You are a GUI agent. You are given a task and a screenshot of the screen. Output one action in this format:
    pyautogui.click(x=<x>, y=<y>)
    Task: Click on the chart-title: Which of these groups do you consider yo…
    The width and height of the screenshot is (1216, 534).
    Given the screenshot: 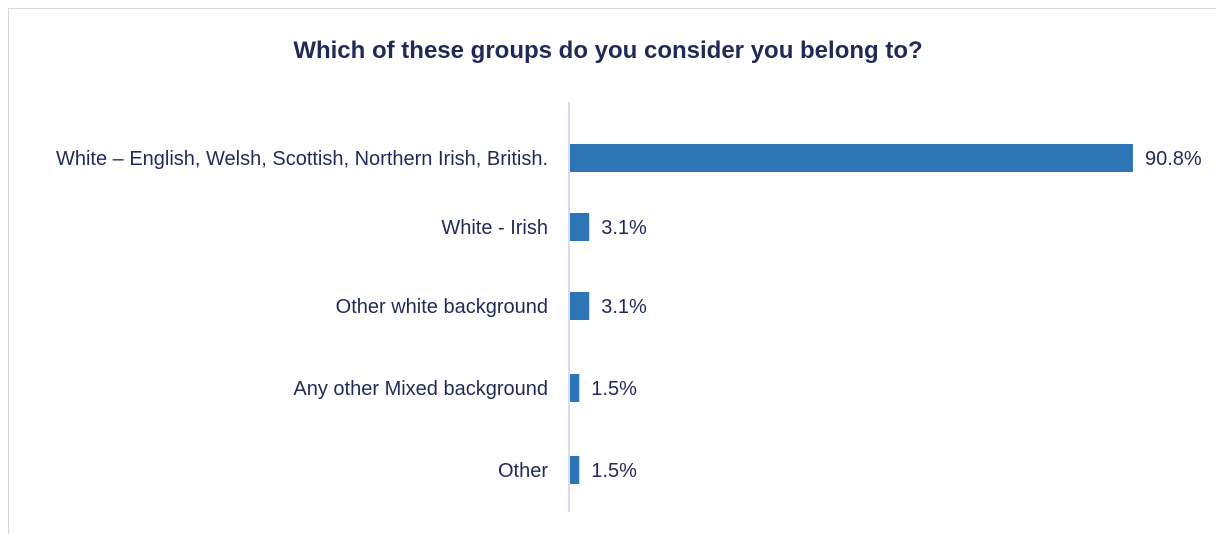 What is the action you would take?
    pyautogui.click(x=608, y=50)
    